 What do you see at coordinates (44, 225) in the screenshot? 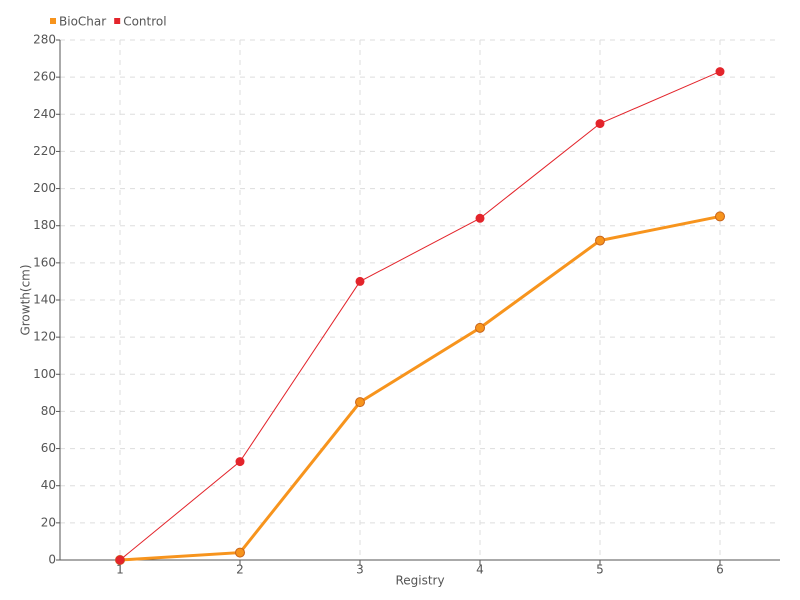
I see `y-tick-label: 180` at bounding box center [44, 225].